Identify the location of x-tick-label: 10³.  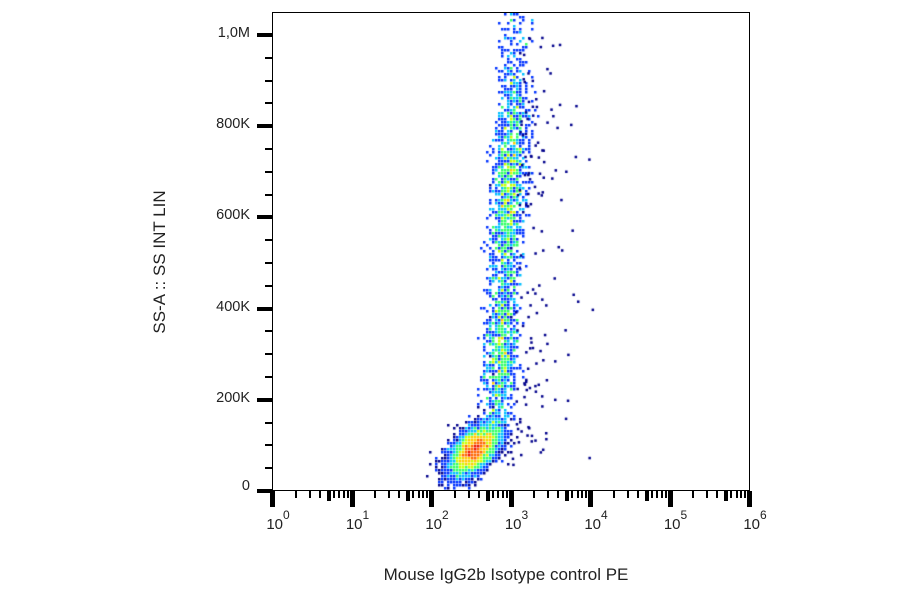
(516, 520).